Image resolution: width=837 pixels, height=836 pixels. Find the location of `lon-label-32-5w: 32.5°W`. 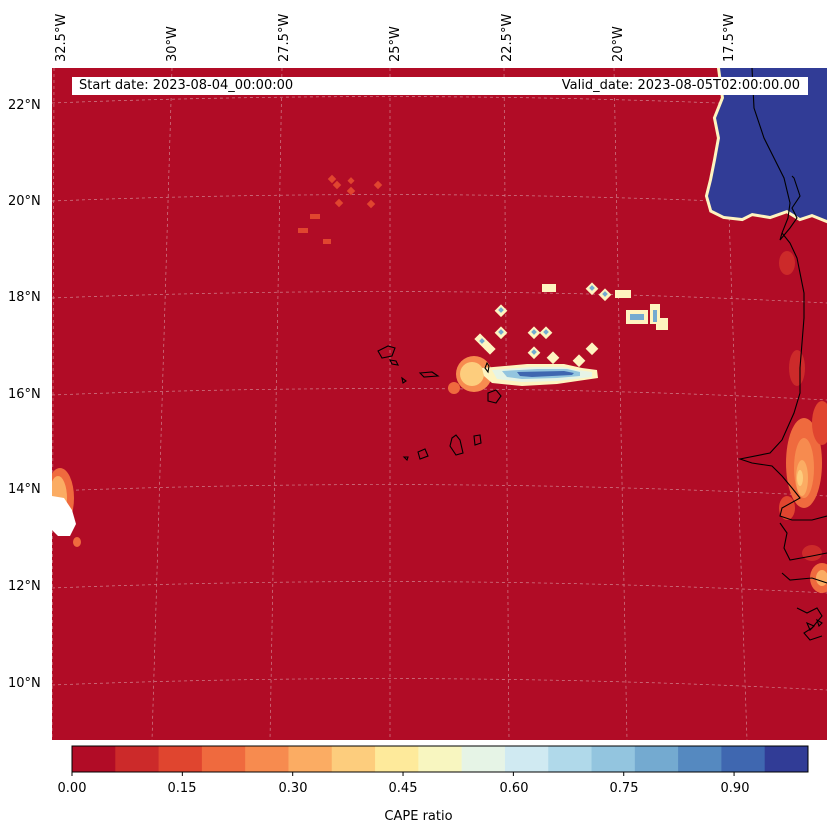

lon-label-32-5w: 32.5°W is located at coordinates (61, 37).